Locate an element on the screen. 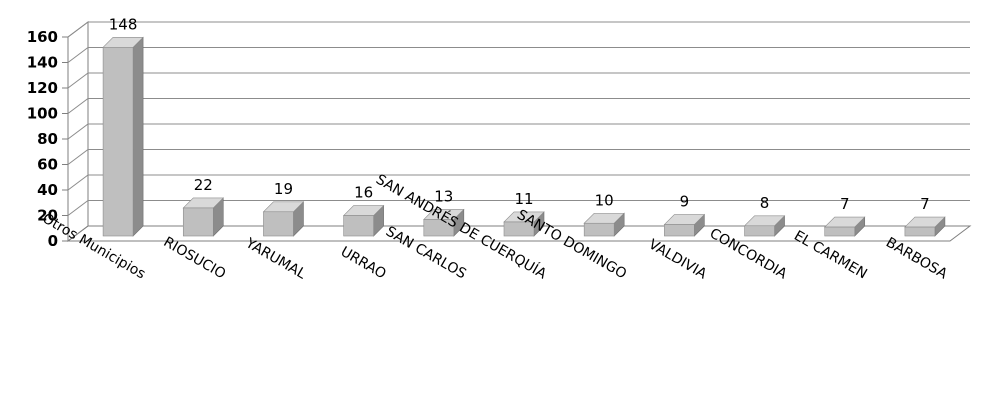  x-category-label: URRAO is located at coordinates (363, 263).